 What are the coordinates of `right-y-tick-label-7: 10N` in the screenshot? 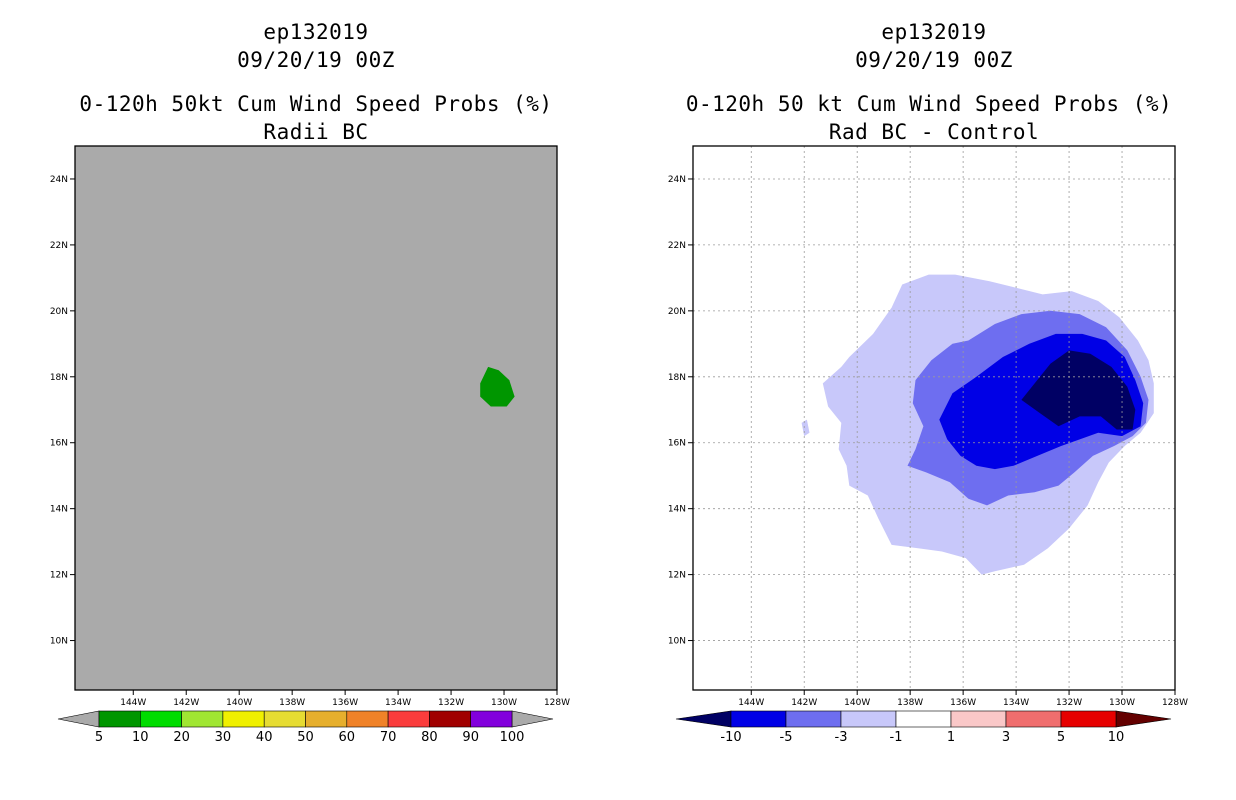 It's located at (677, 642).